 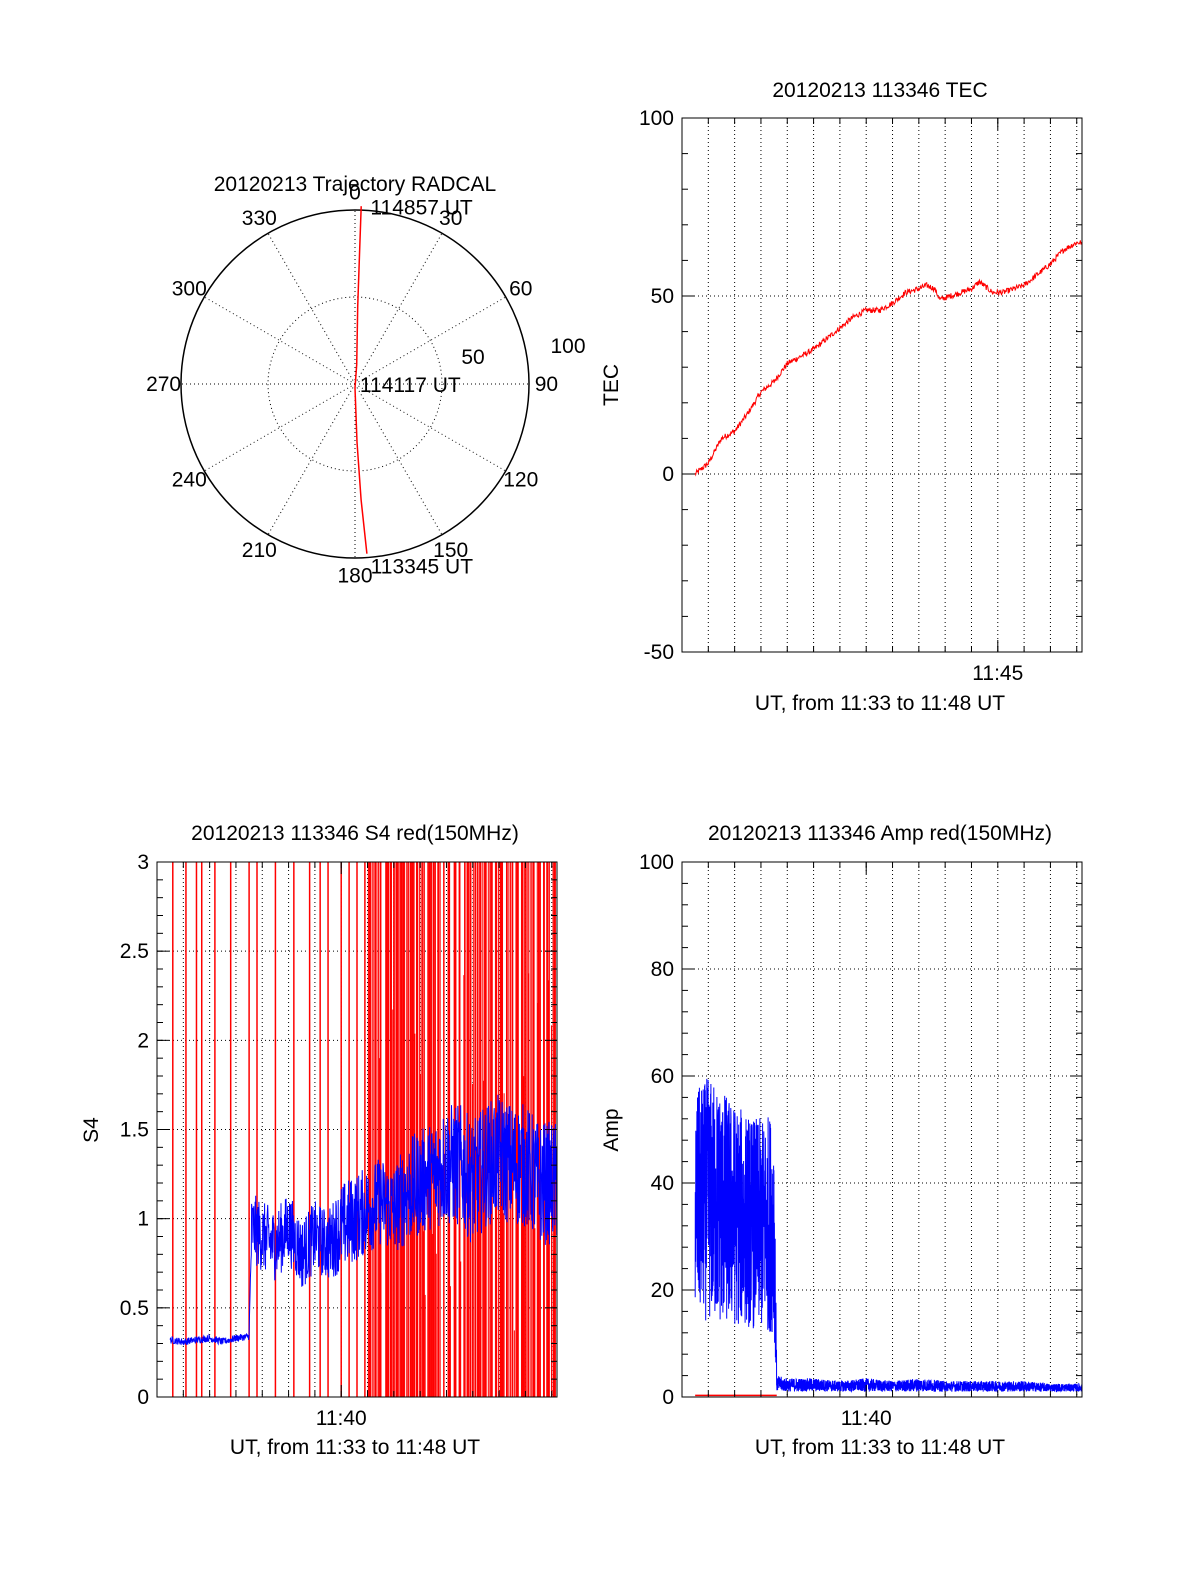 What do you see at coordinates (421, 208) in the screenshot?
I see `trajectory-time-label: 114857 UT` at bounding box center [421, 208].